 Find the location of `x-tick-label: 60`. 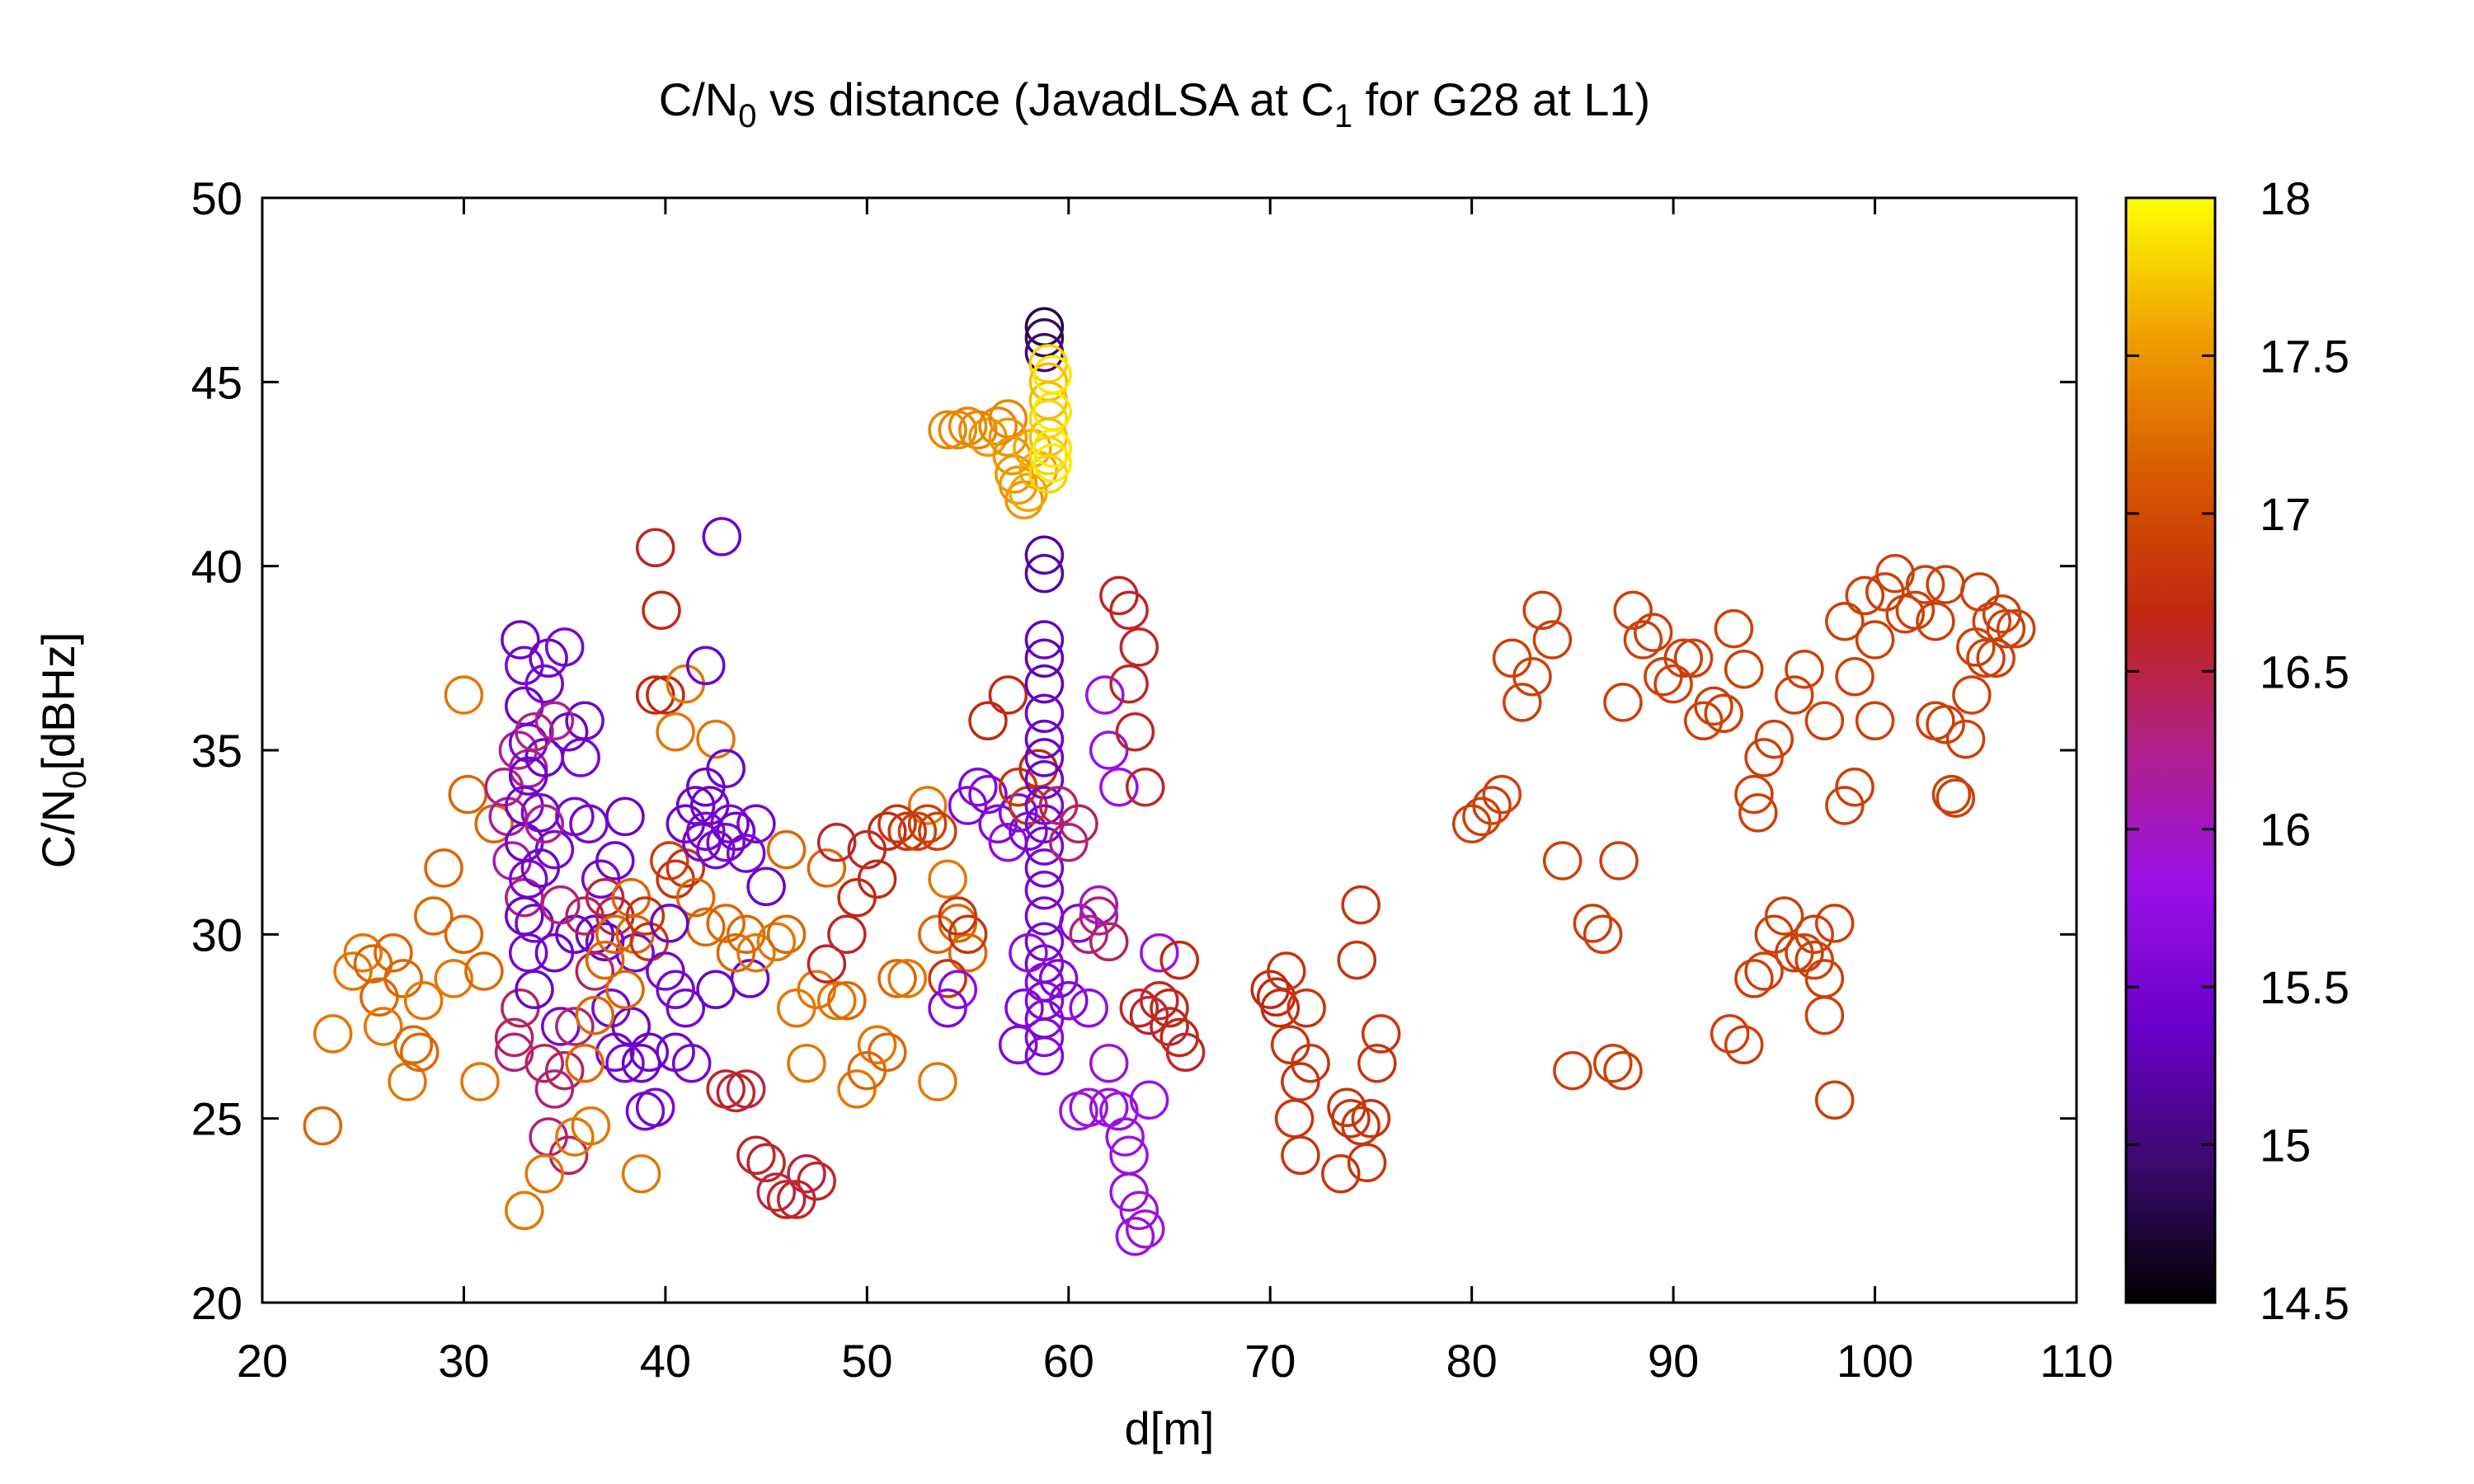

x-tick-label: 60 is located at coordinates (1068, 1361).